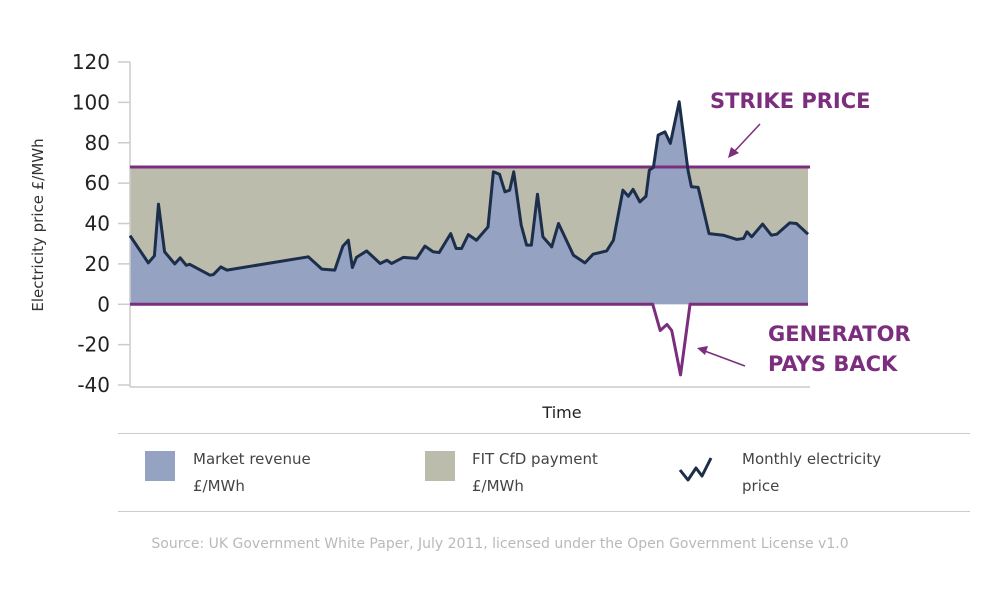 The image size is (1000, 600). What do you see at coordinates (544, 511) in the screenshot?
I see `legend-bottom-divider` at bounding box center [544, 511].